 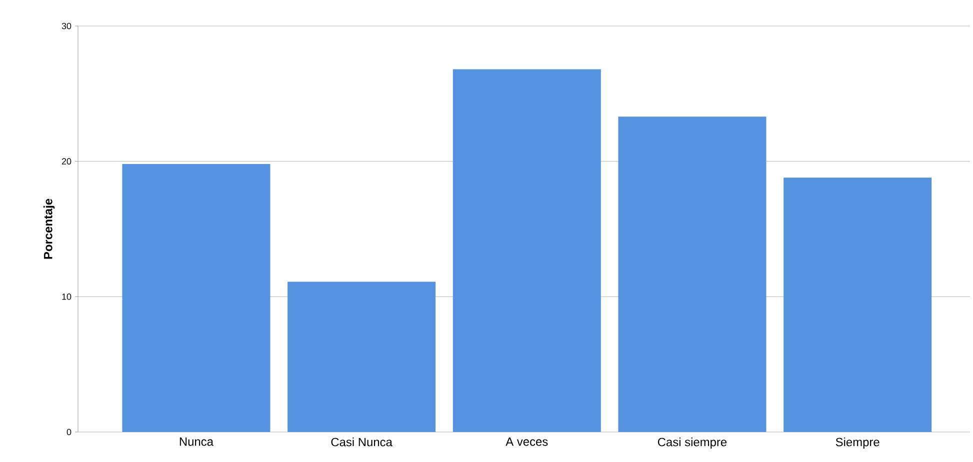 I want to click on y-tick-label: 20, so click(x=67, y=161).